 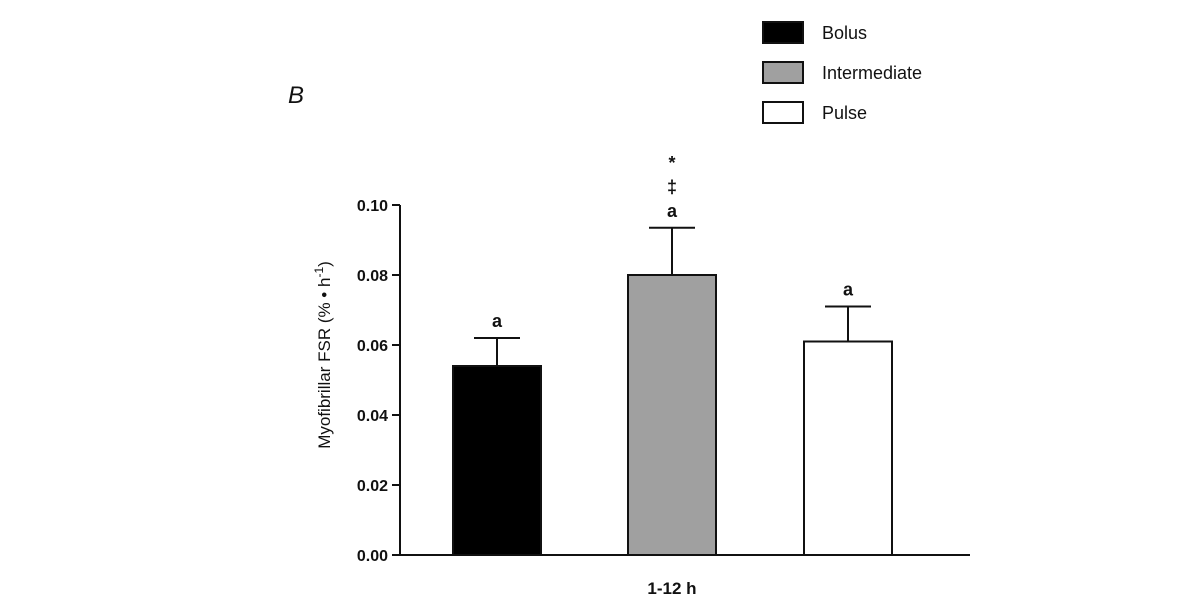 I want to click on y-axis-title-main: Myofibrillar FSR (%, so click(x=324, y=373).